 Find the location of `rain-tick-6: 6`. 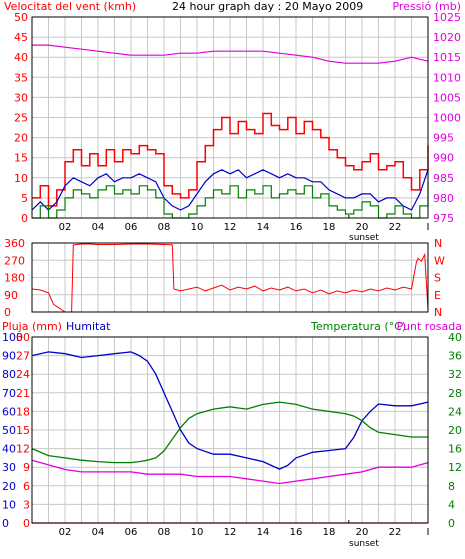

rain-tick-6: 6 is located at coordinates (26, 486).